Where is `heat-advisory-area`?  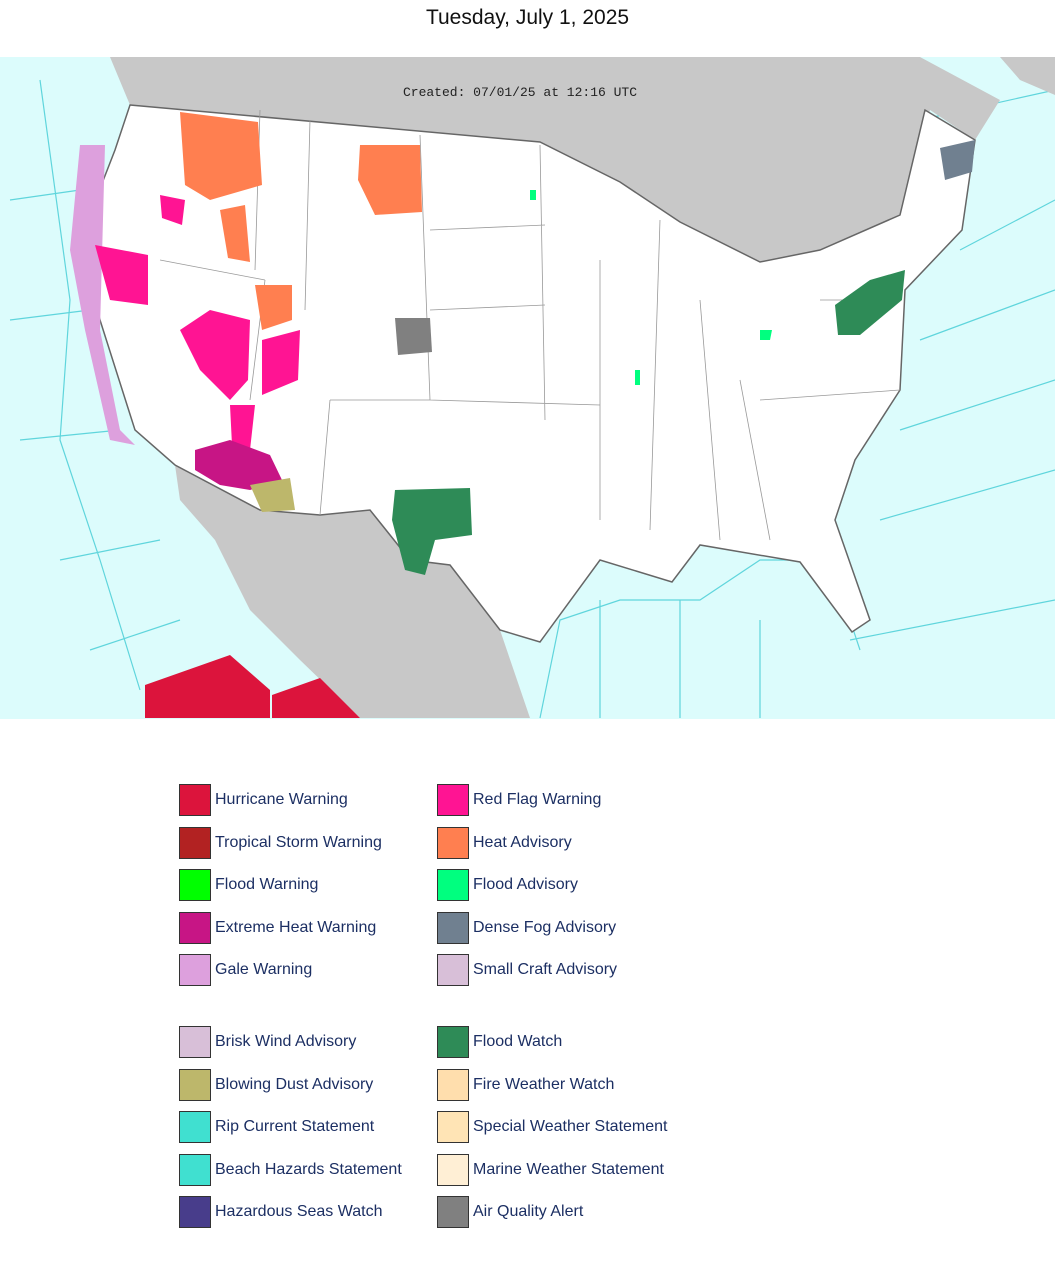 heat-advisory-area is located at coordinates (301, 221).